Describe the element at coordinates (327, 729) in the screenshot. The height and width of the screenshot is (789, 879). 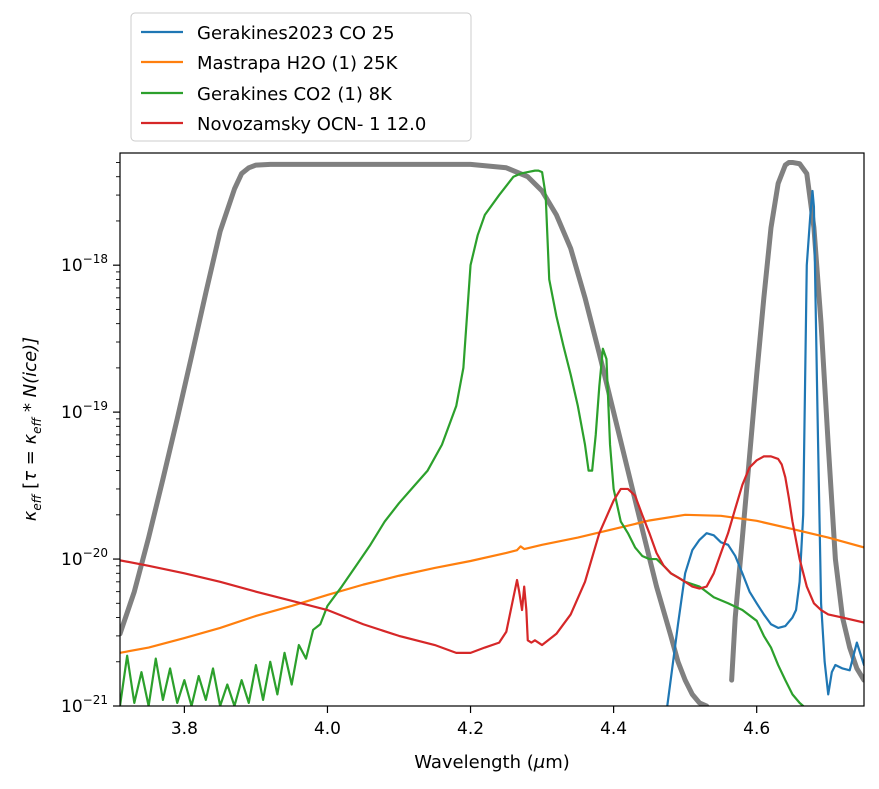
I see `x-tick-label: 4.0` at that location.